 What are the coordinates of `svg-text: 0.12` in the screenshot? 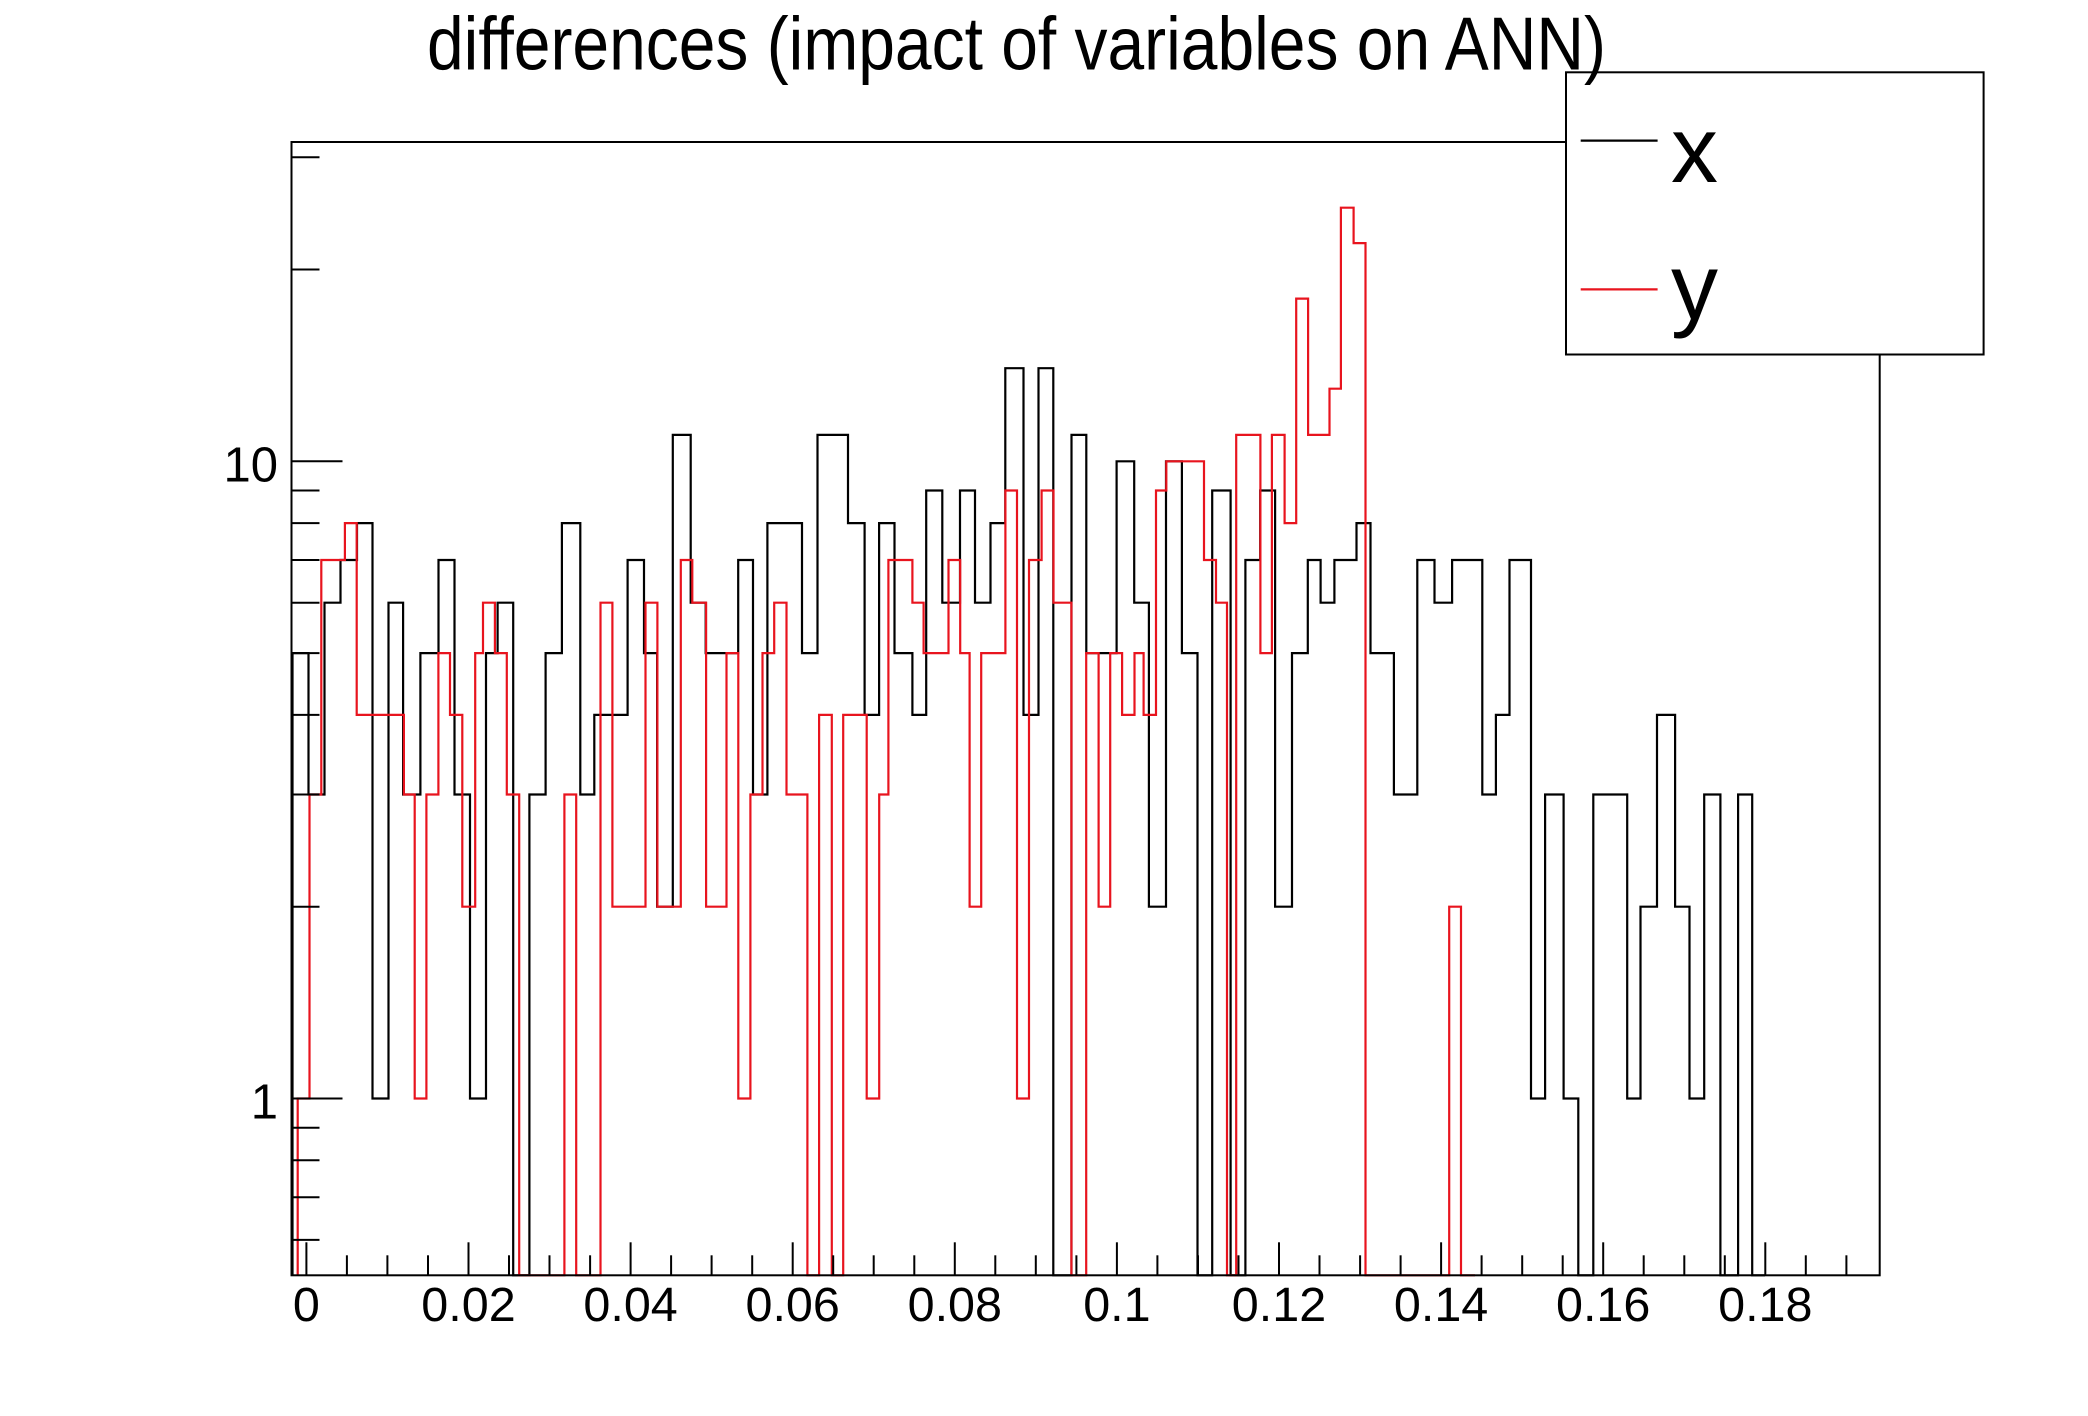 It's located at (1279, 1305).